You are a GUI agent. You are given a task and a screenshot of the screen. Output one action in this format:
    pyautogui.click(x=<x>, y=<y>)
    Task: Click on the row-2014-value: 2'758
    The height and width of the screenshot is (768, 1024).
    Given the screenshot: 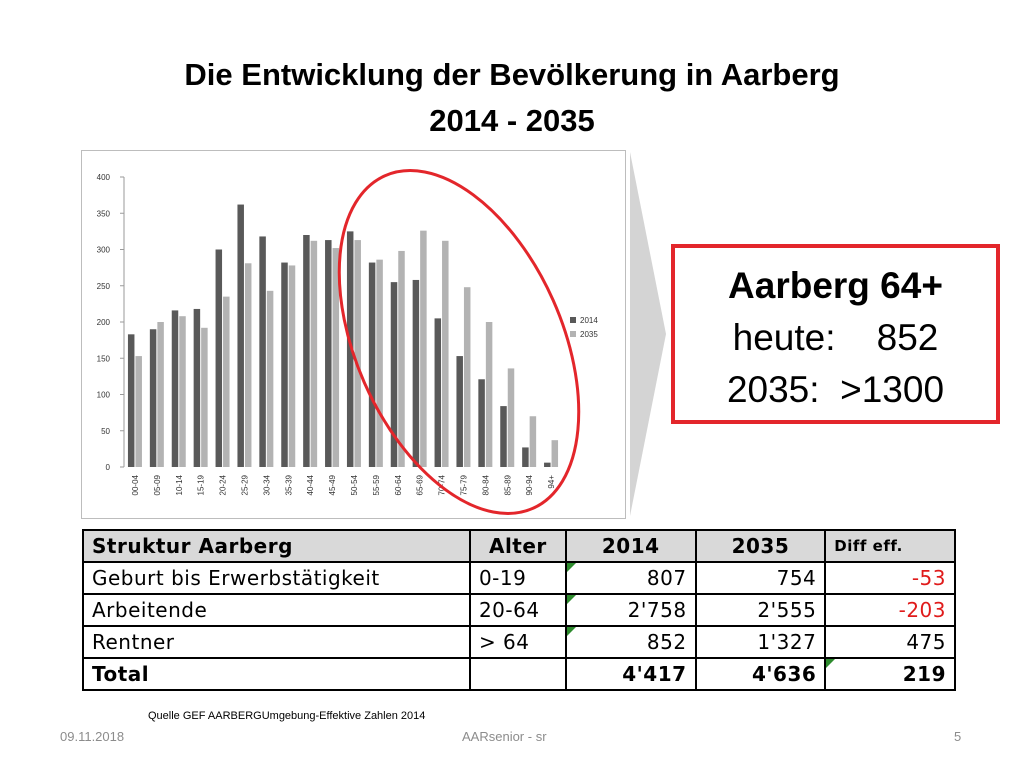 What is the action you would take?
    pyautogui.click(x=657, y=610)
    